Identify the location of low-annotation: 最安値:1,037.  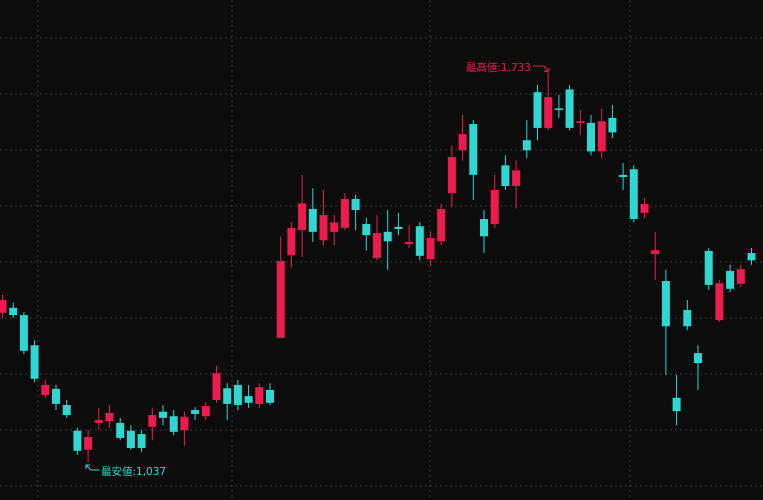
(125, 471).